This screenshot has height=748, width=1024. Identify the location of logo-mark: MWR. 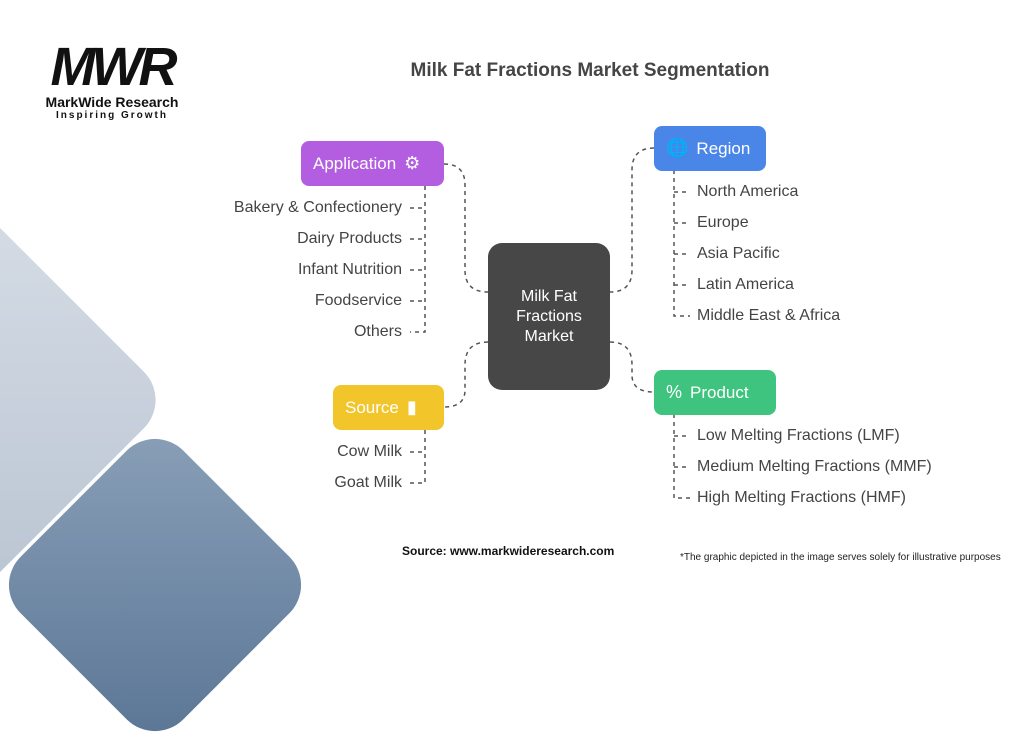
(114, 67).